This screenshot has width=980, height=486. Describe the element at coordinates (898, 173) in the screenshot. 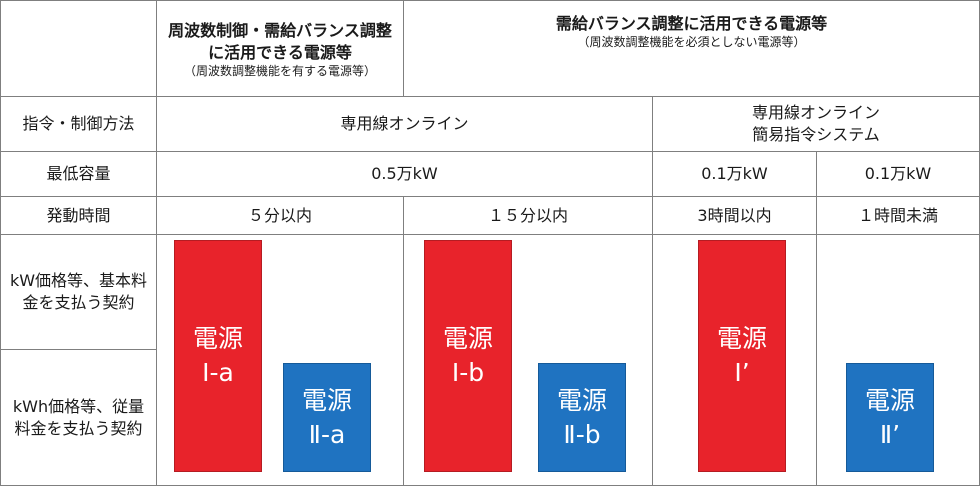

I see `capacity-value-3: 0.1万kW` at that location.